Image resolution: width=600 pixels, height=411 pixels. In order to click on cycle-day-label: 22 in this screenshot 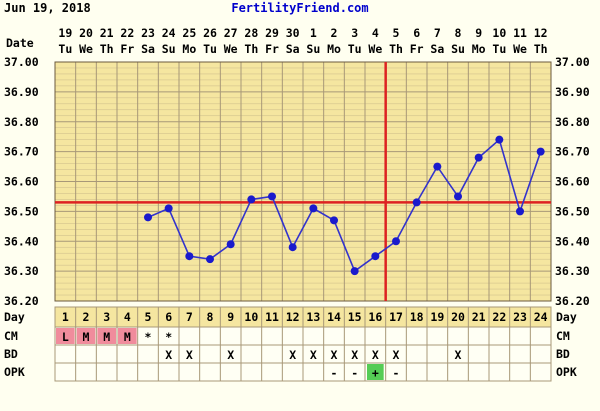, I will do `click(499, 317)`.